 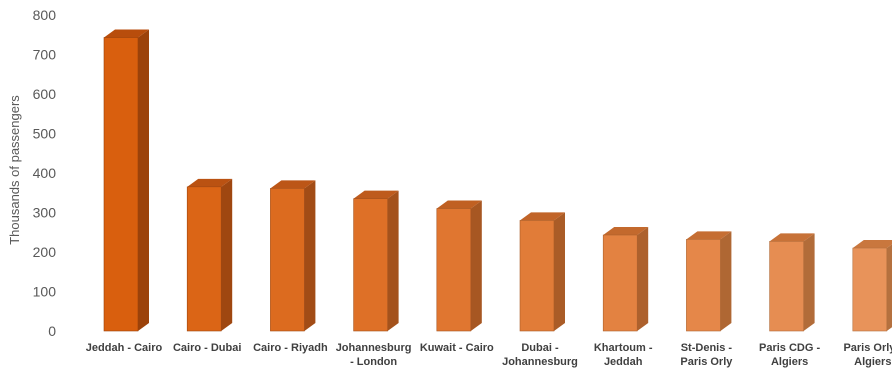 What do you see at coordinates (867, 355) in the screenshot?
I see `x-tick-label: Paris Orly -Algiers` at bounding box center [867, 355].